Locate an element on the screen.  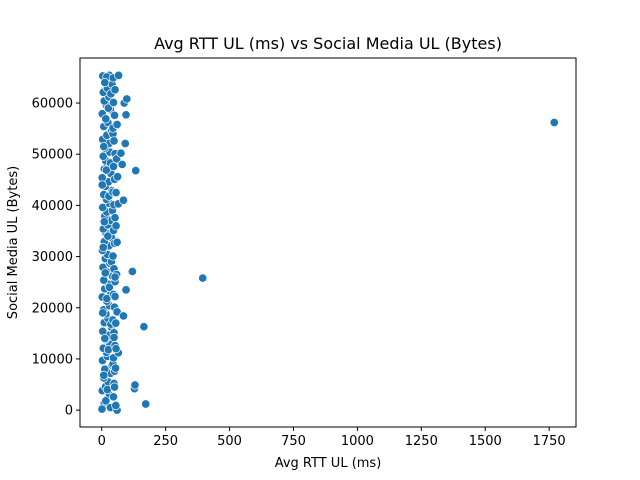
y-tick-label: 30000 is located at coordinates (52, 257).